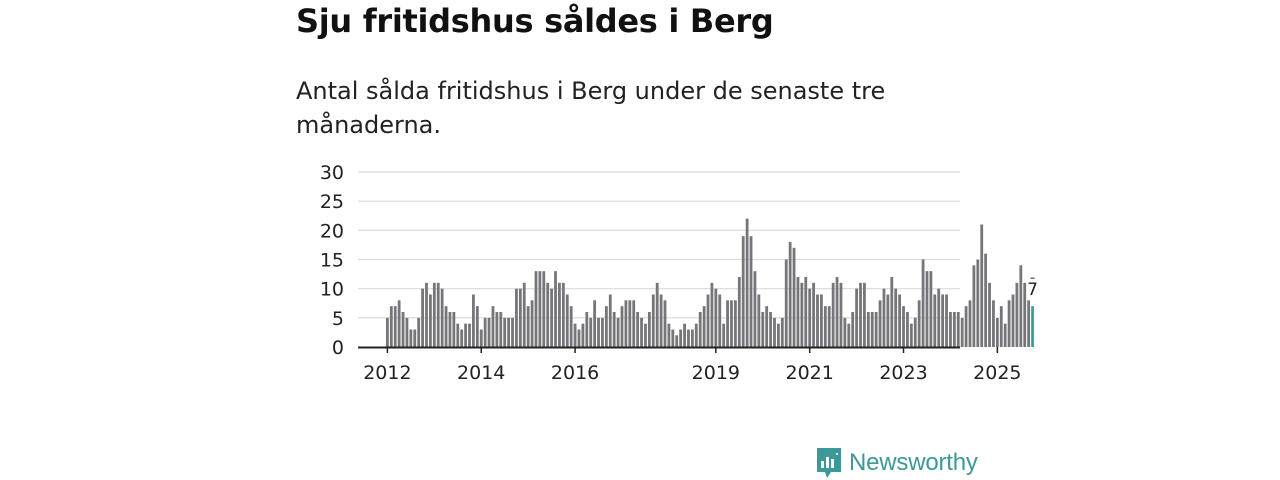 This screenshot has height=480, width=1280. Describe the element at coordinates (332, 260) in the screenshot. I see `y-axis-tick-labels: 0 5 10 15 20 25 30` at that location.